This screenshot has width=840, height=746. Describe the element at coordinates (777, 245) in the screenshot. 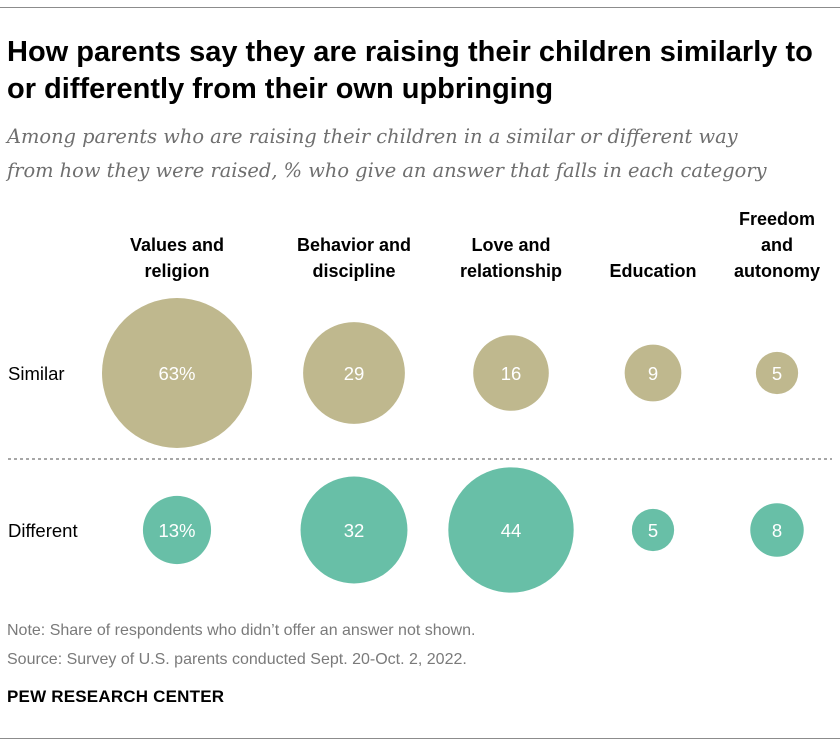

I see `column-header-5-line-2: and` at that location.